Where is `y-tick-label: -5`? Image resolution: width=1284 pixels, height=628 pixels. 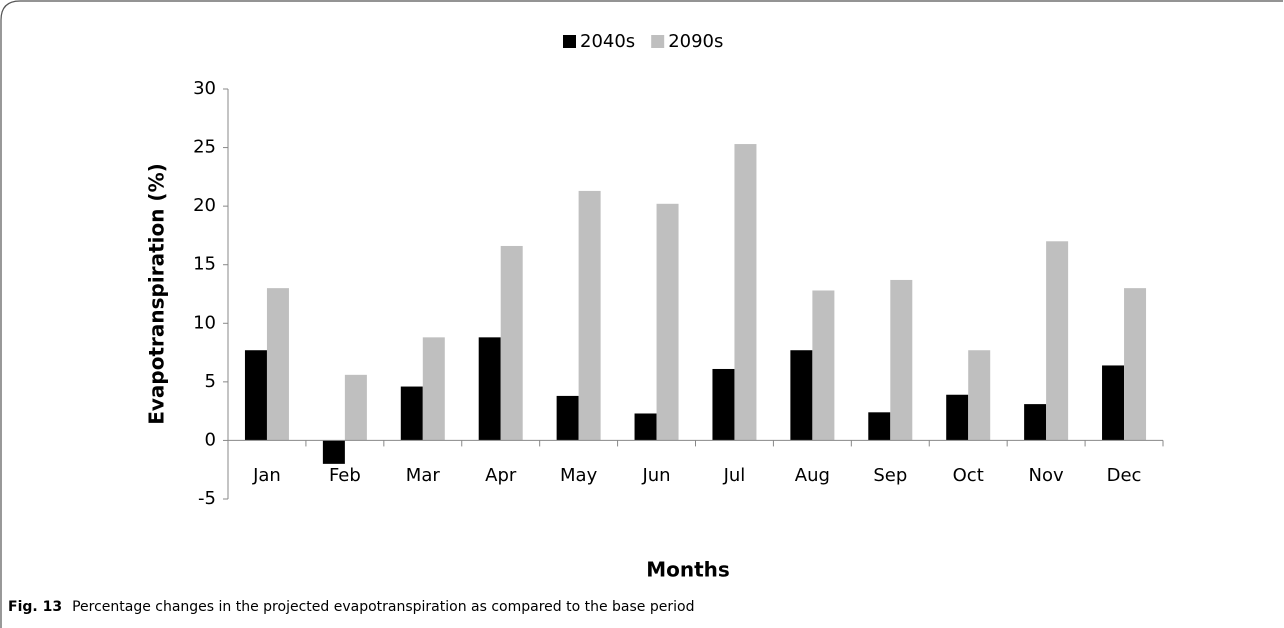 y-tick-label: -5 is located at coordinates (207, 498).